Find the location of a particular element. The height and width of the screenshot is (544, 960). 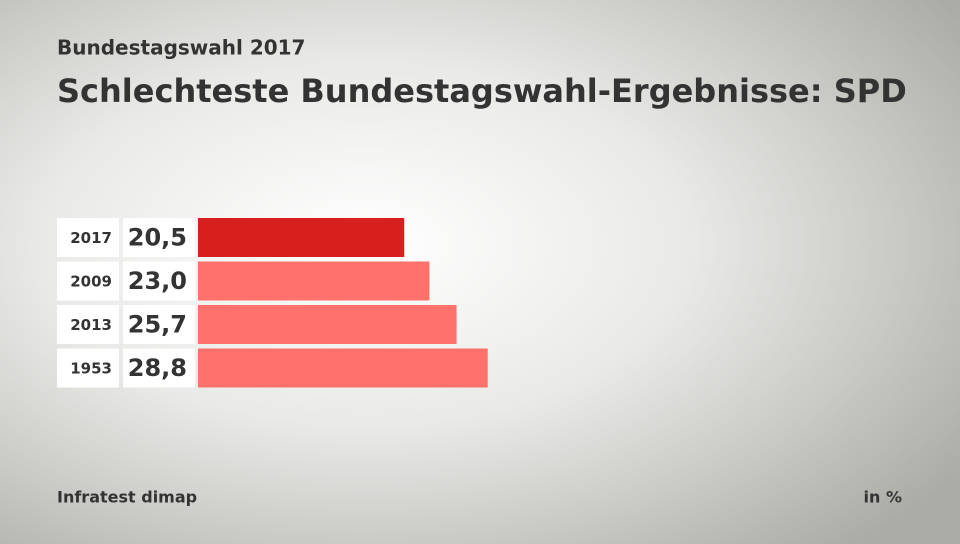

value-label: 23,0 is located at coordinates (157, 281).